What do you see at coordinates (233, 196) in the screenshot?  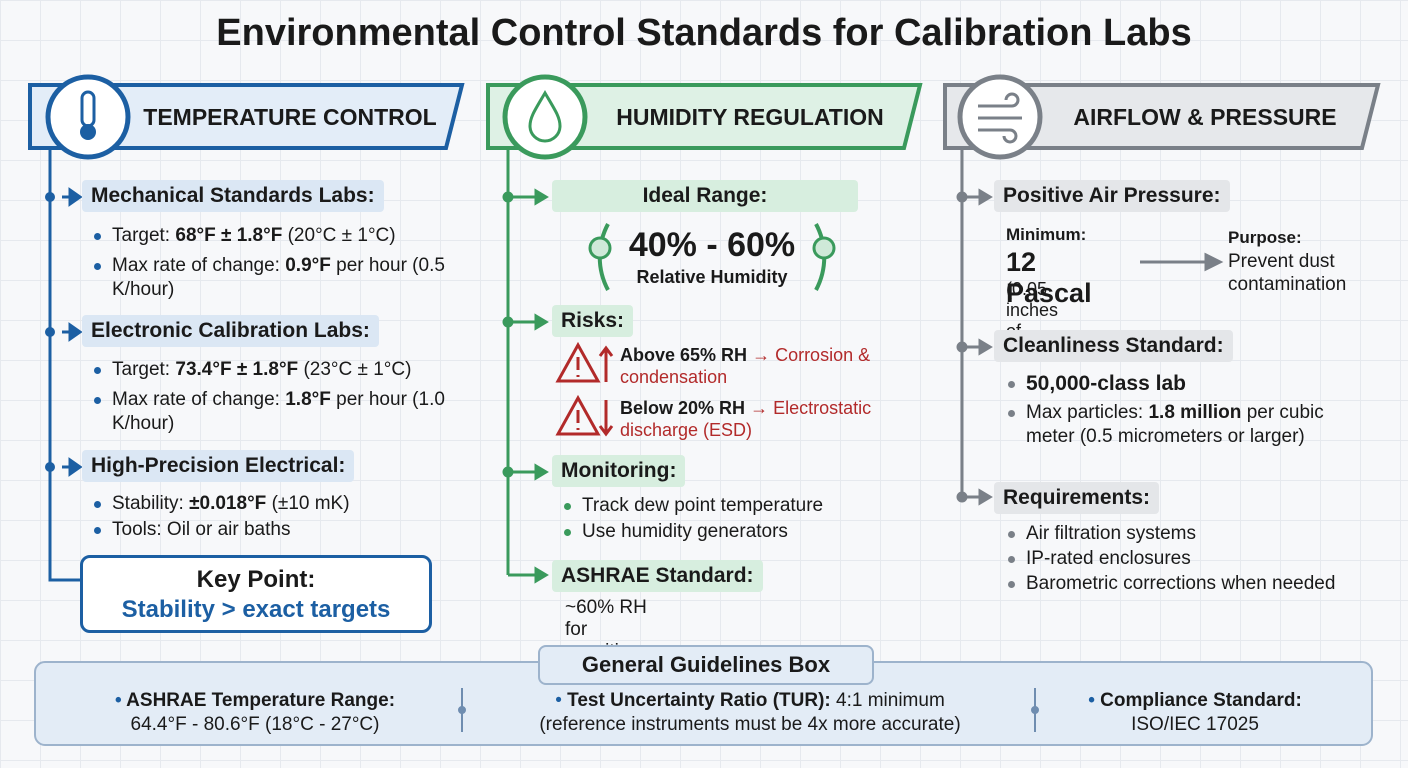 I see `section-title: Mechanical Standards Labs:` at bounding box center [233, 196].